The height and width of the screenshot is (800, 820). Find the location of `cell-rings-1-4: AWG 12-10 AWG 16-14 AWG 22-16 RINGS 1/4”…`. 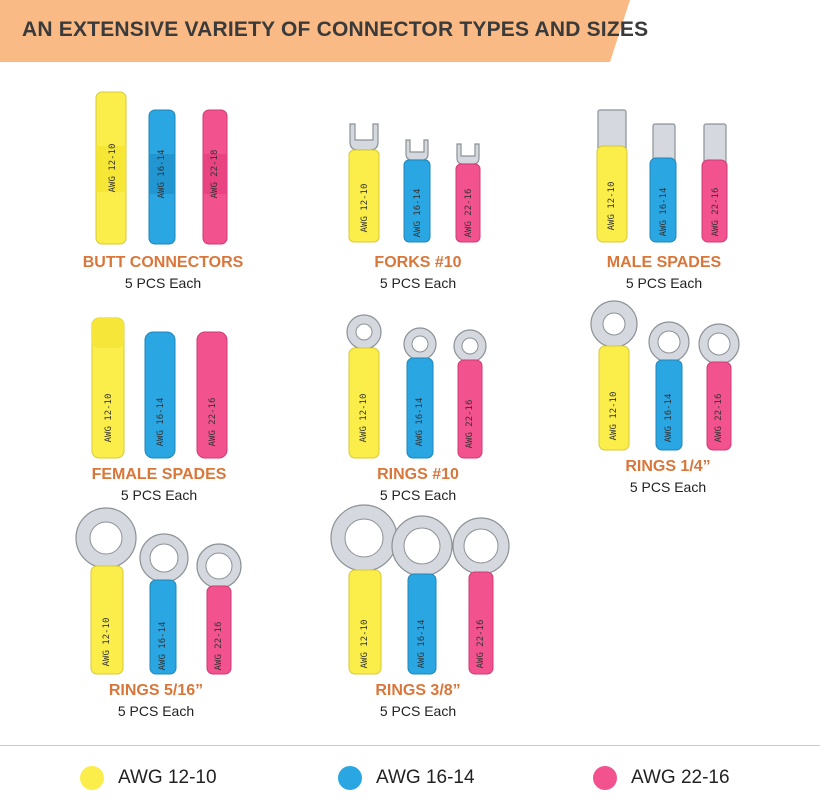

cell-rings-1-4: AWG 12-10 AWG 16-14 AWG 22-16 RINGS 1/4”… is located at coordinates (668, 396).